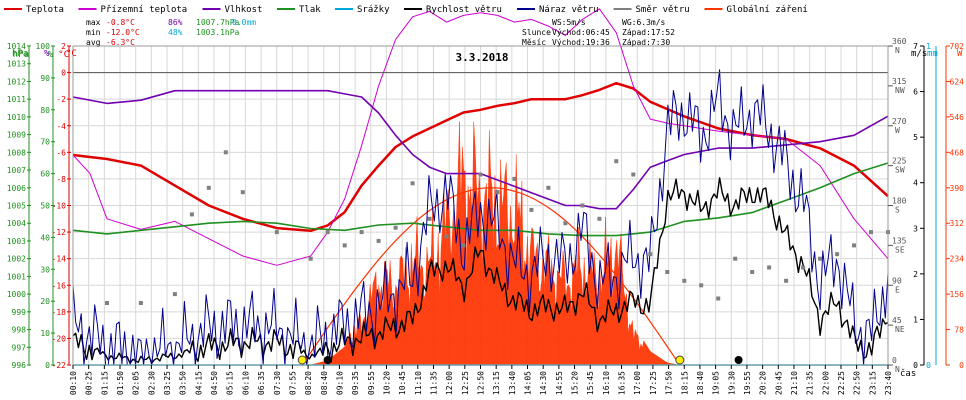 This screenshot has height=400, width=966. I want to click on stat-label: avg, so click(93, 42).